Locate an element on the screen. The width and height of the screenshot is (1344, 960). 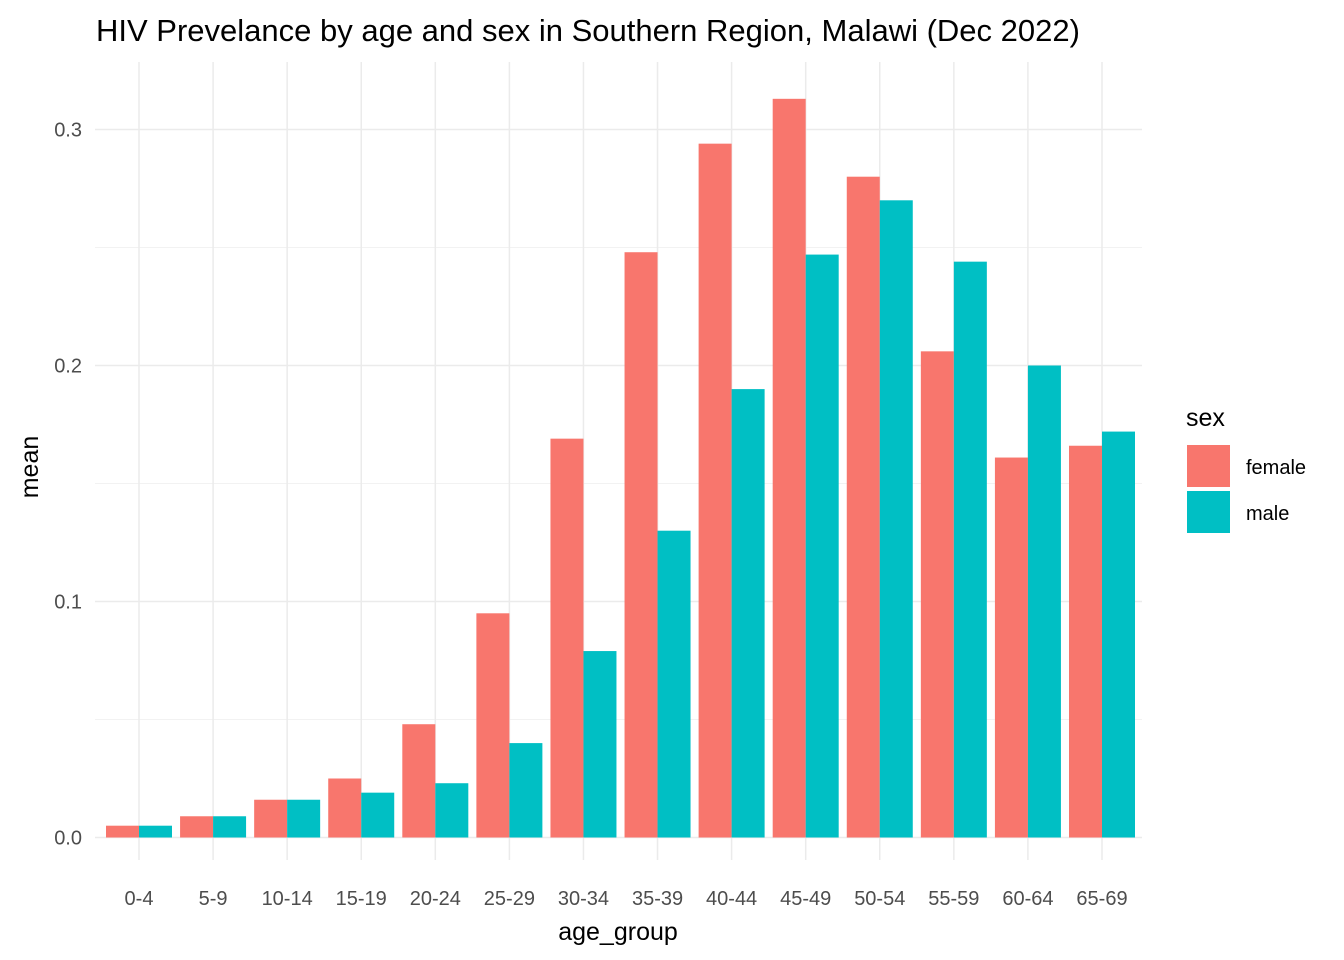
legend: sex female male is located at coordinates (1246, 468).